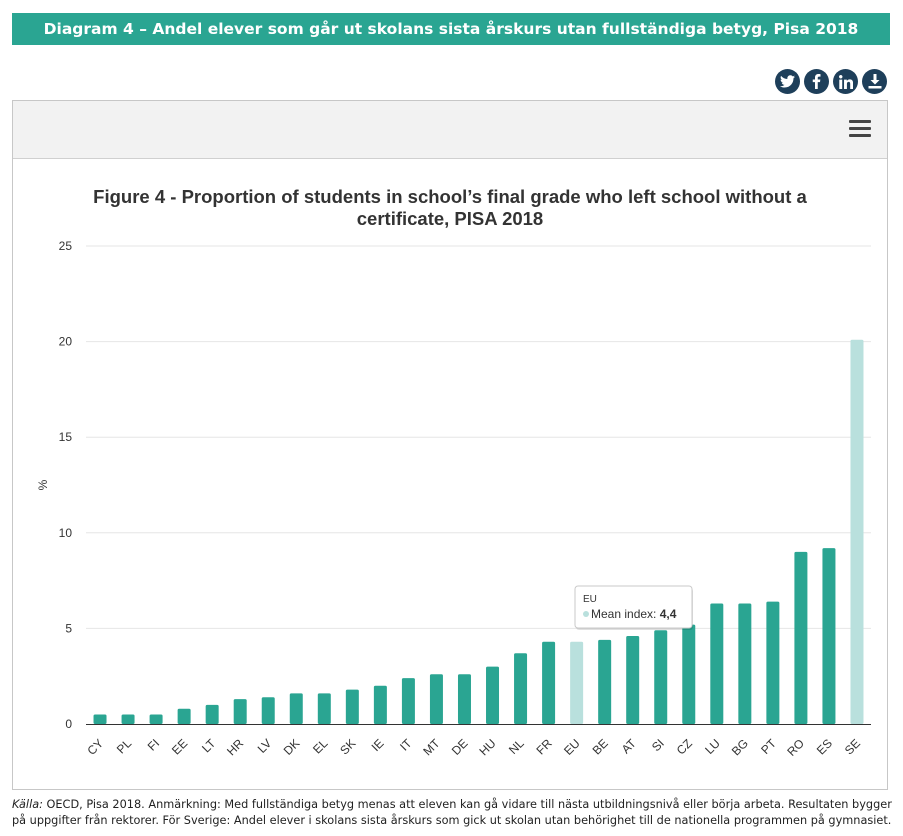 The image size is (903, 836). I want to click on bar-el, so click(324, 708).